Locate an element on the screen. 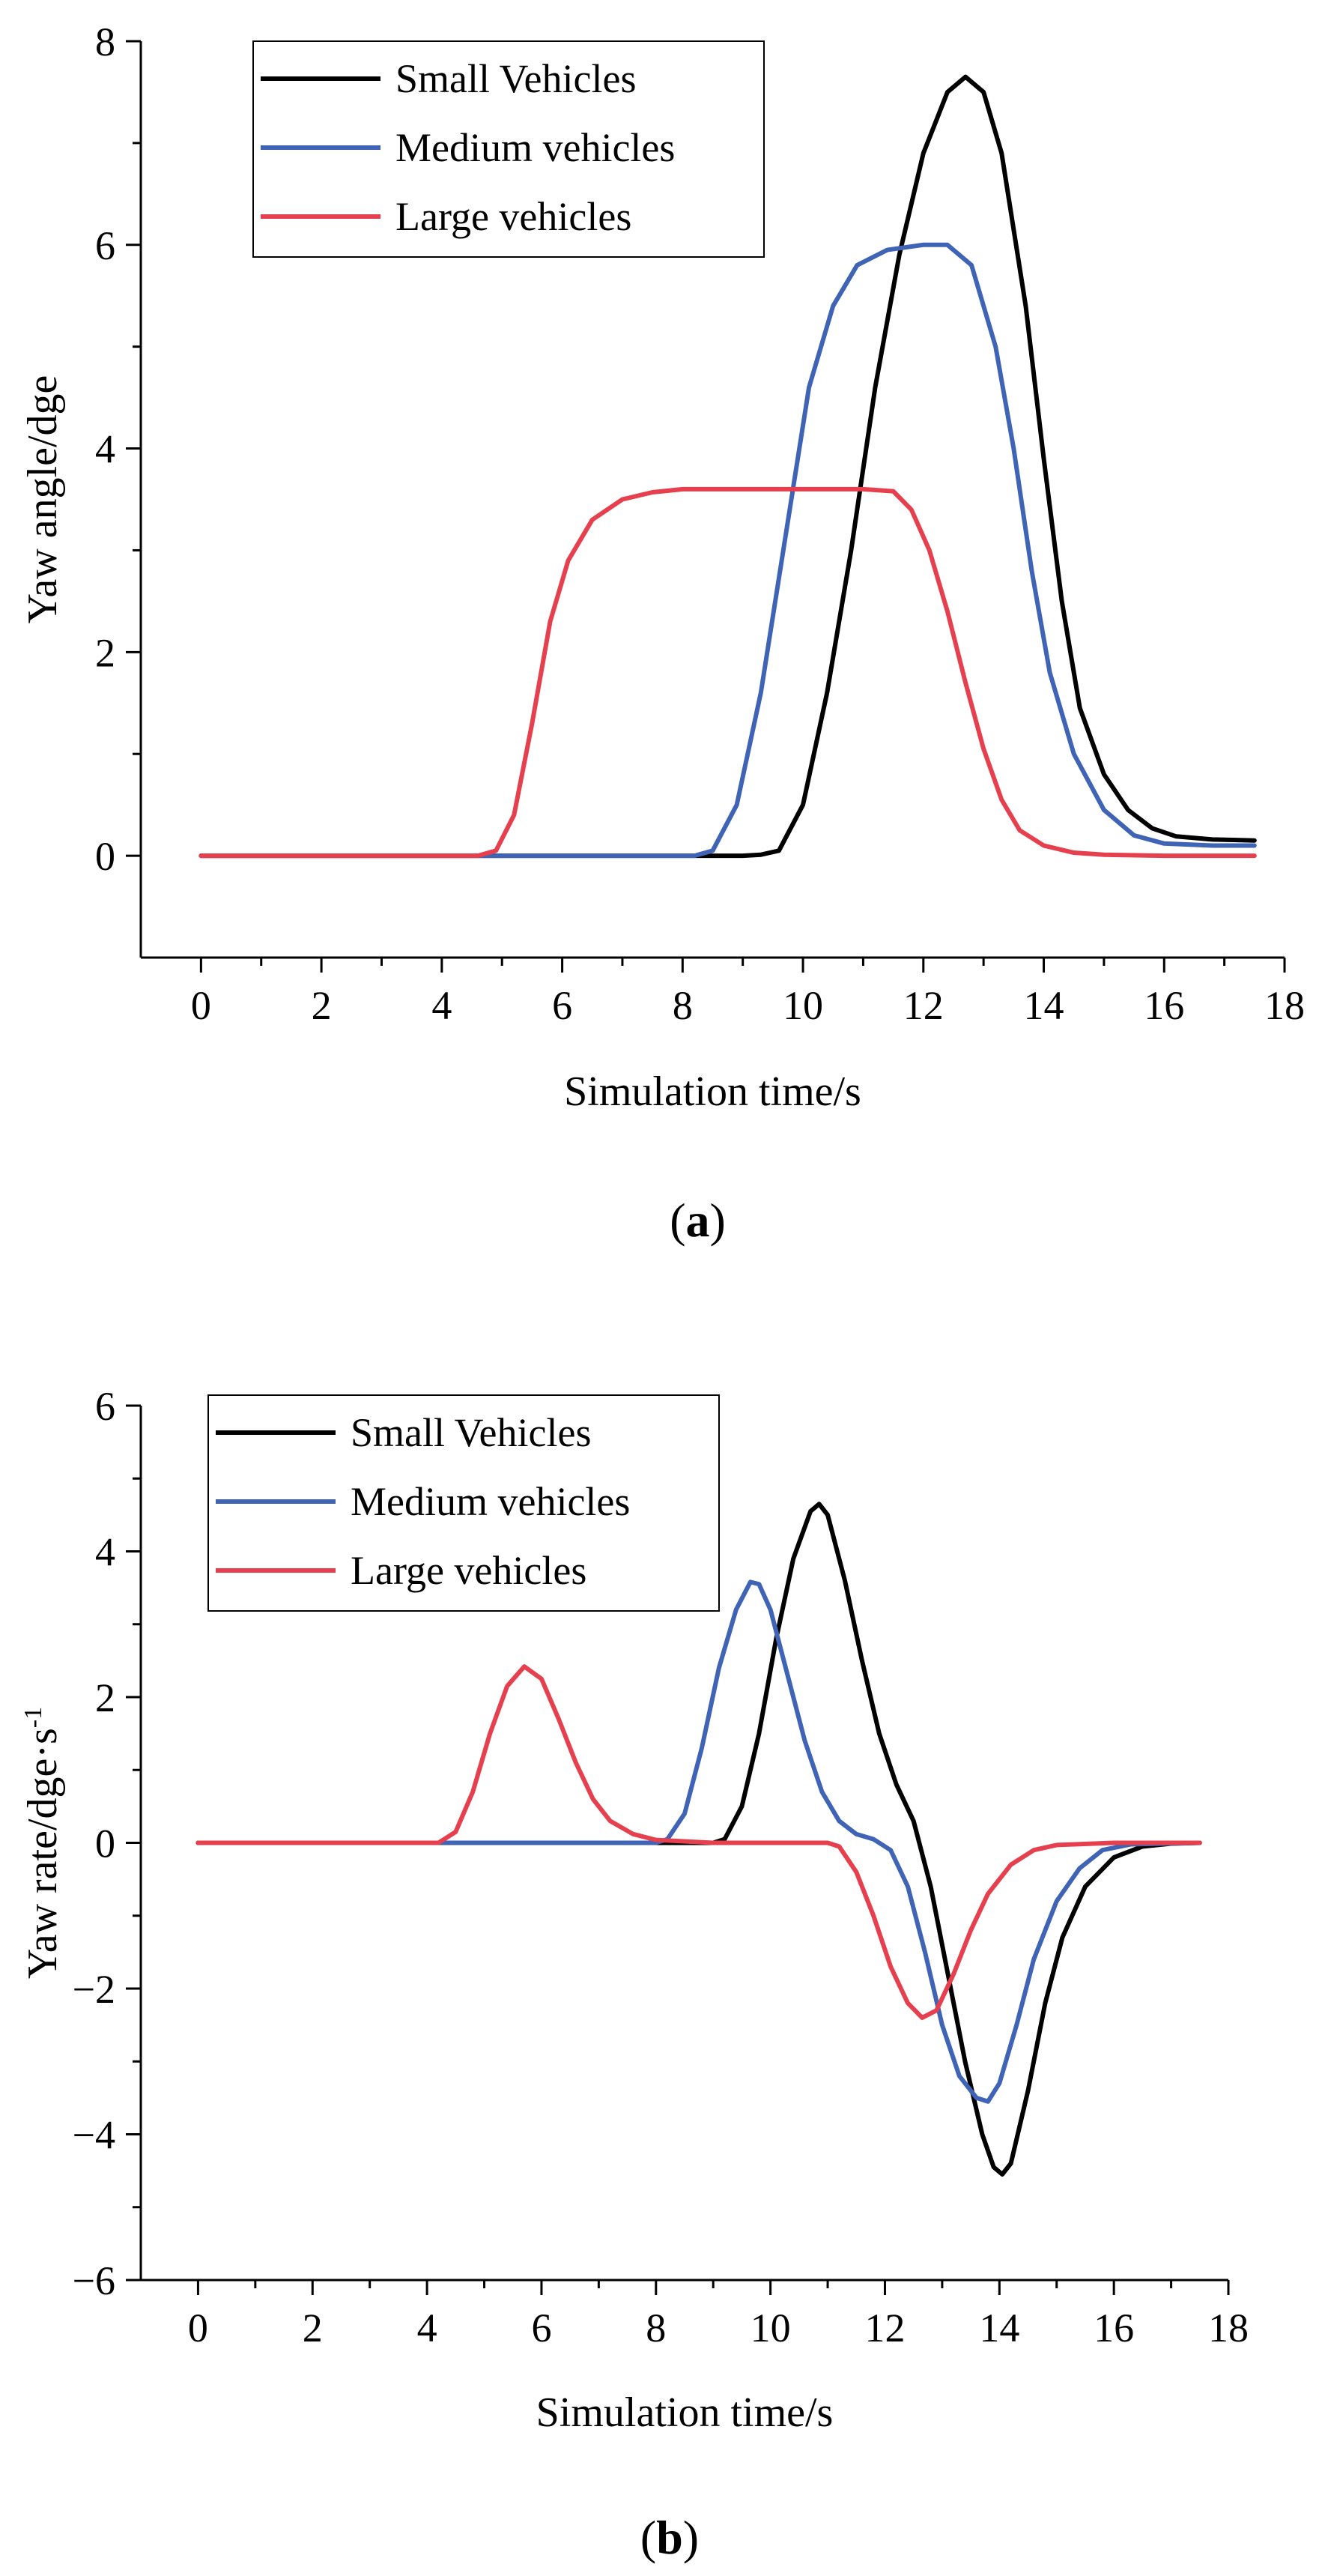 This screenshot has width=1319, height=2576. panel-b-y-tick-label: 4 is located at coordinates (105, 1552).